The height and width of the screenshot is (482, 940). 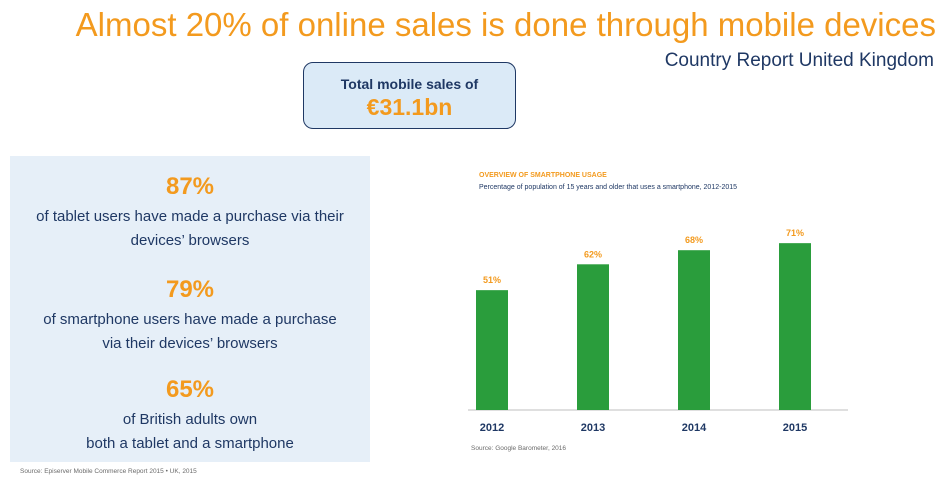 I want to click on x-tick-label-2015: 2015, so click(x=795, y=428).